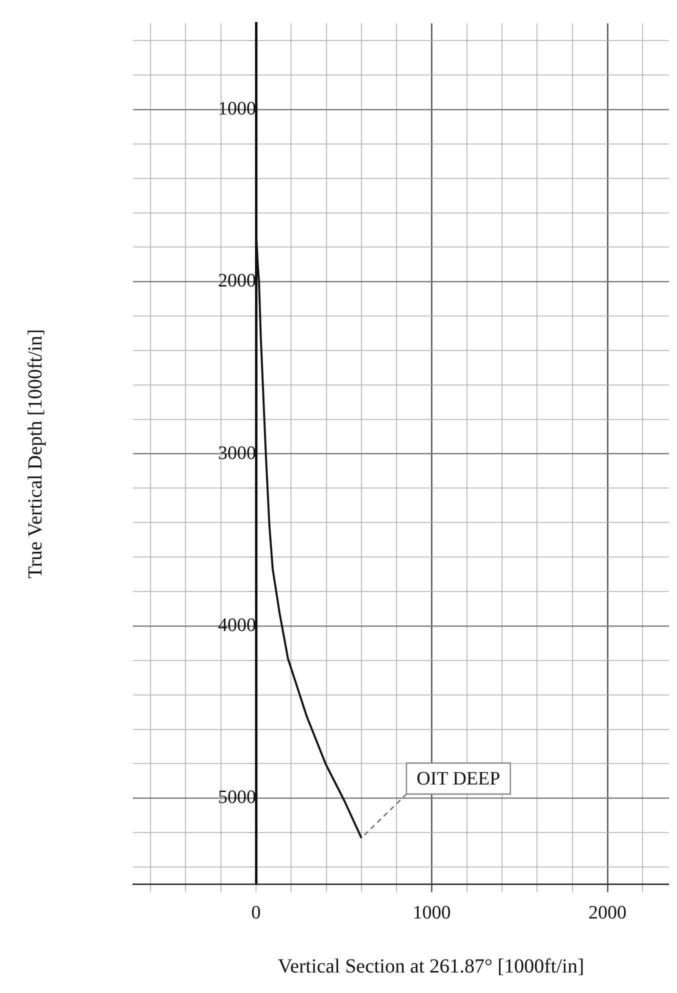  I want to click on x-tick-label: 0, so click(256, 913).